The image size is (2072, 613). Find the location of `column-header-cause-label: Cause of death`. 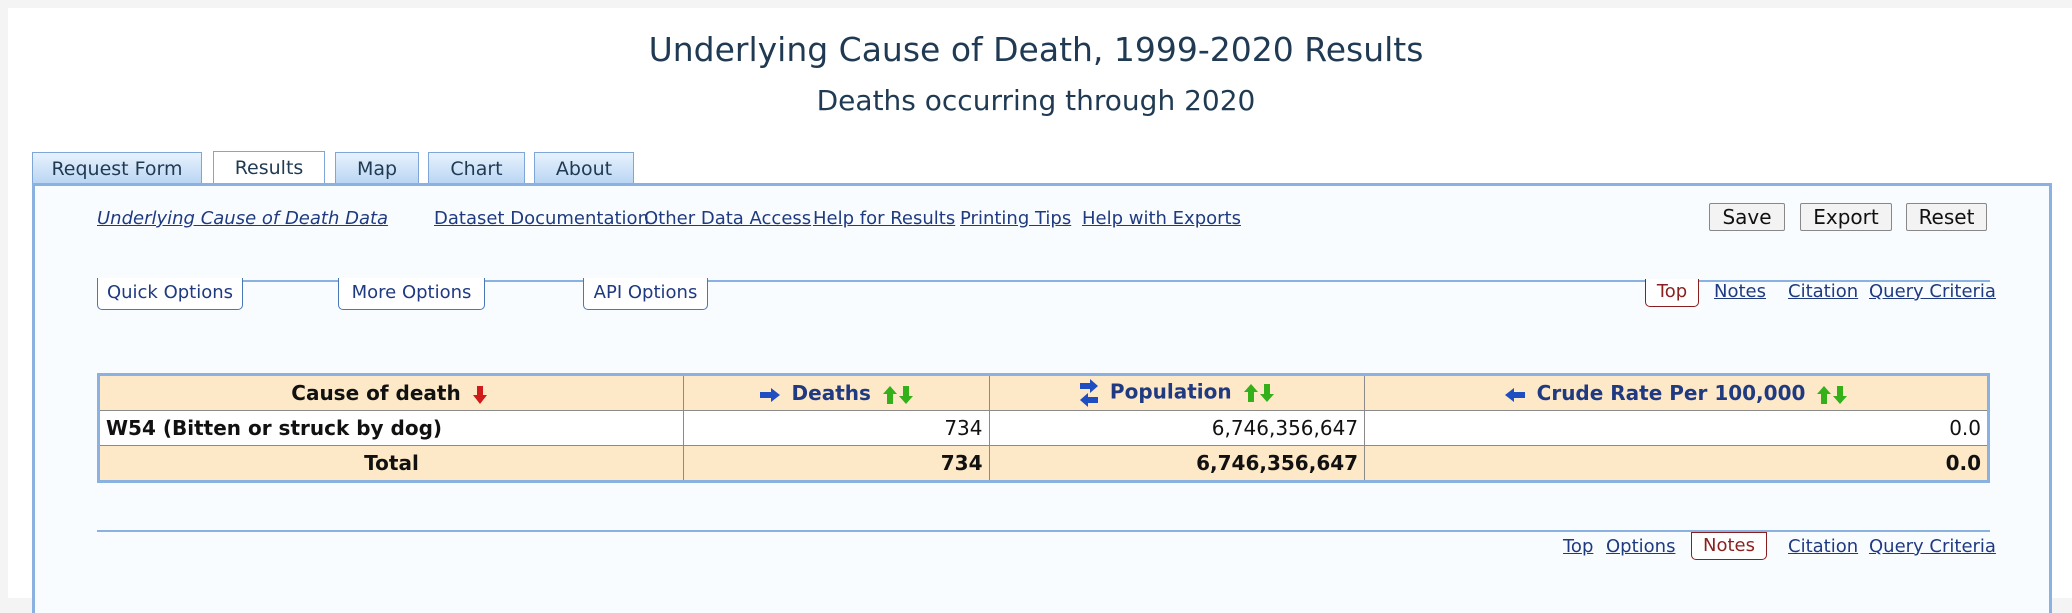

column-header-cause-label: Cause of death is located at coordinates (376, 393).